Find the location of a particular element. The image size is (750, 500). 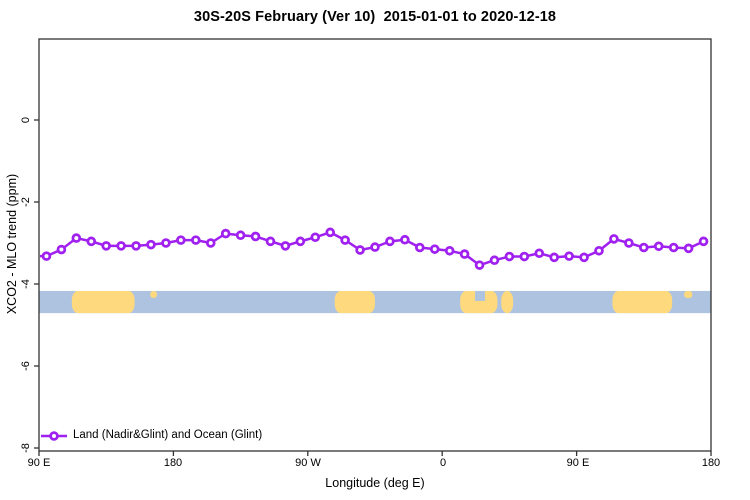

series-line is located at coordinates (372, 249).